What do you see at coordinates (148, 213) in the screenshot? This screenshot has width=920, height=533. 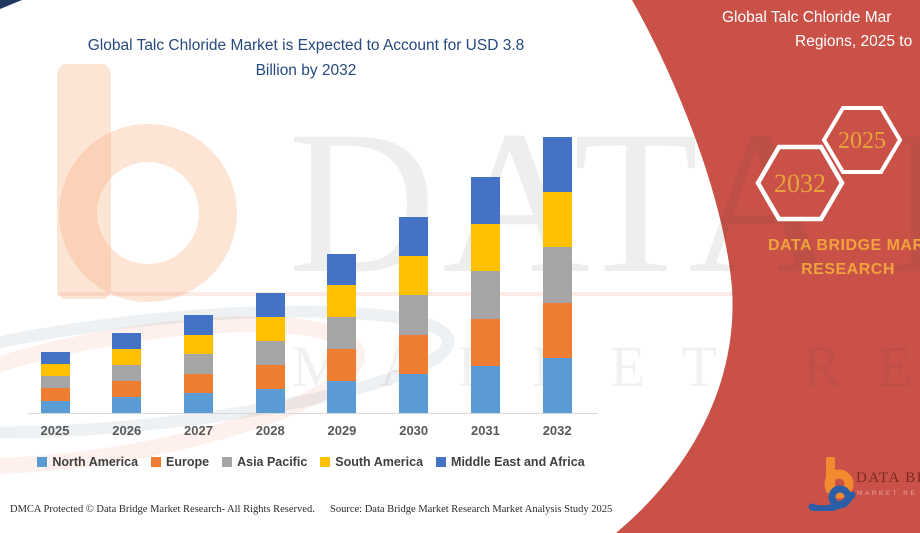 I see `watermark-b-bowl` at bounding box center [148, 213].